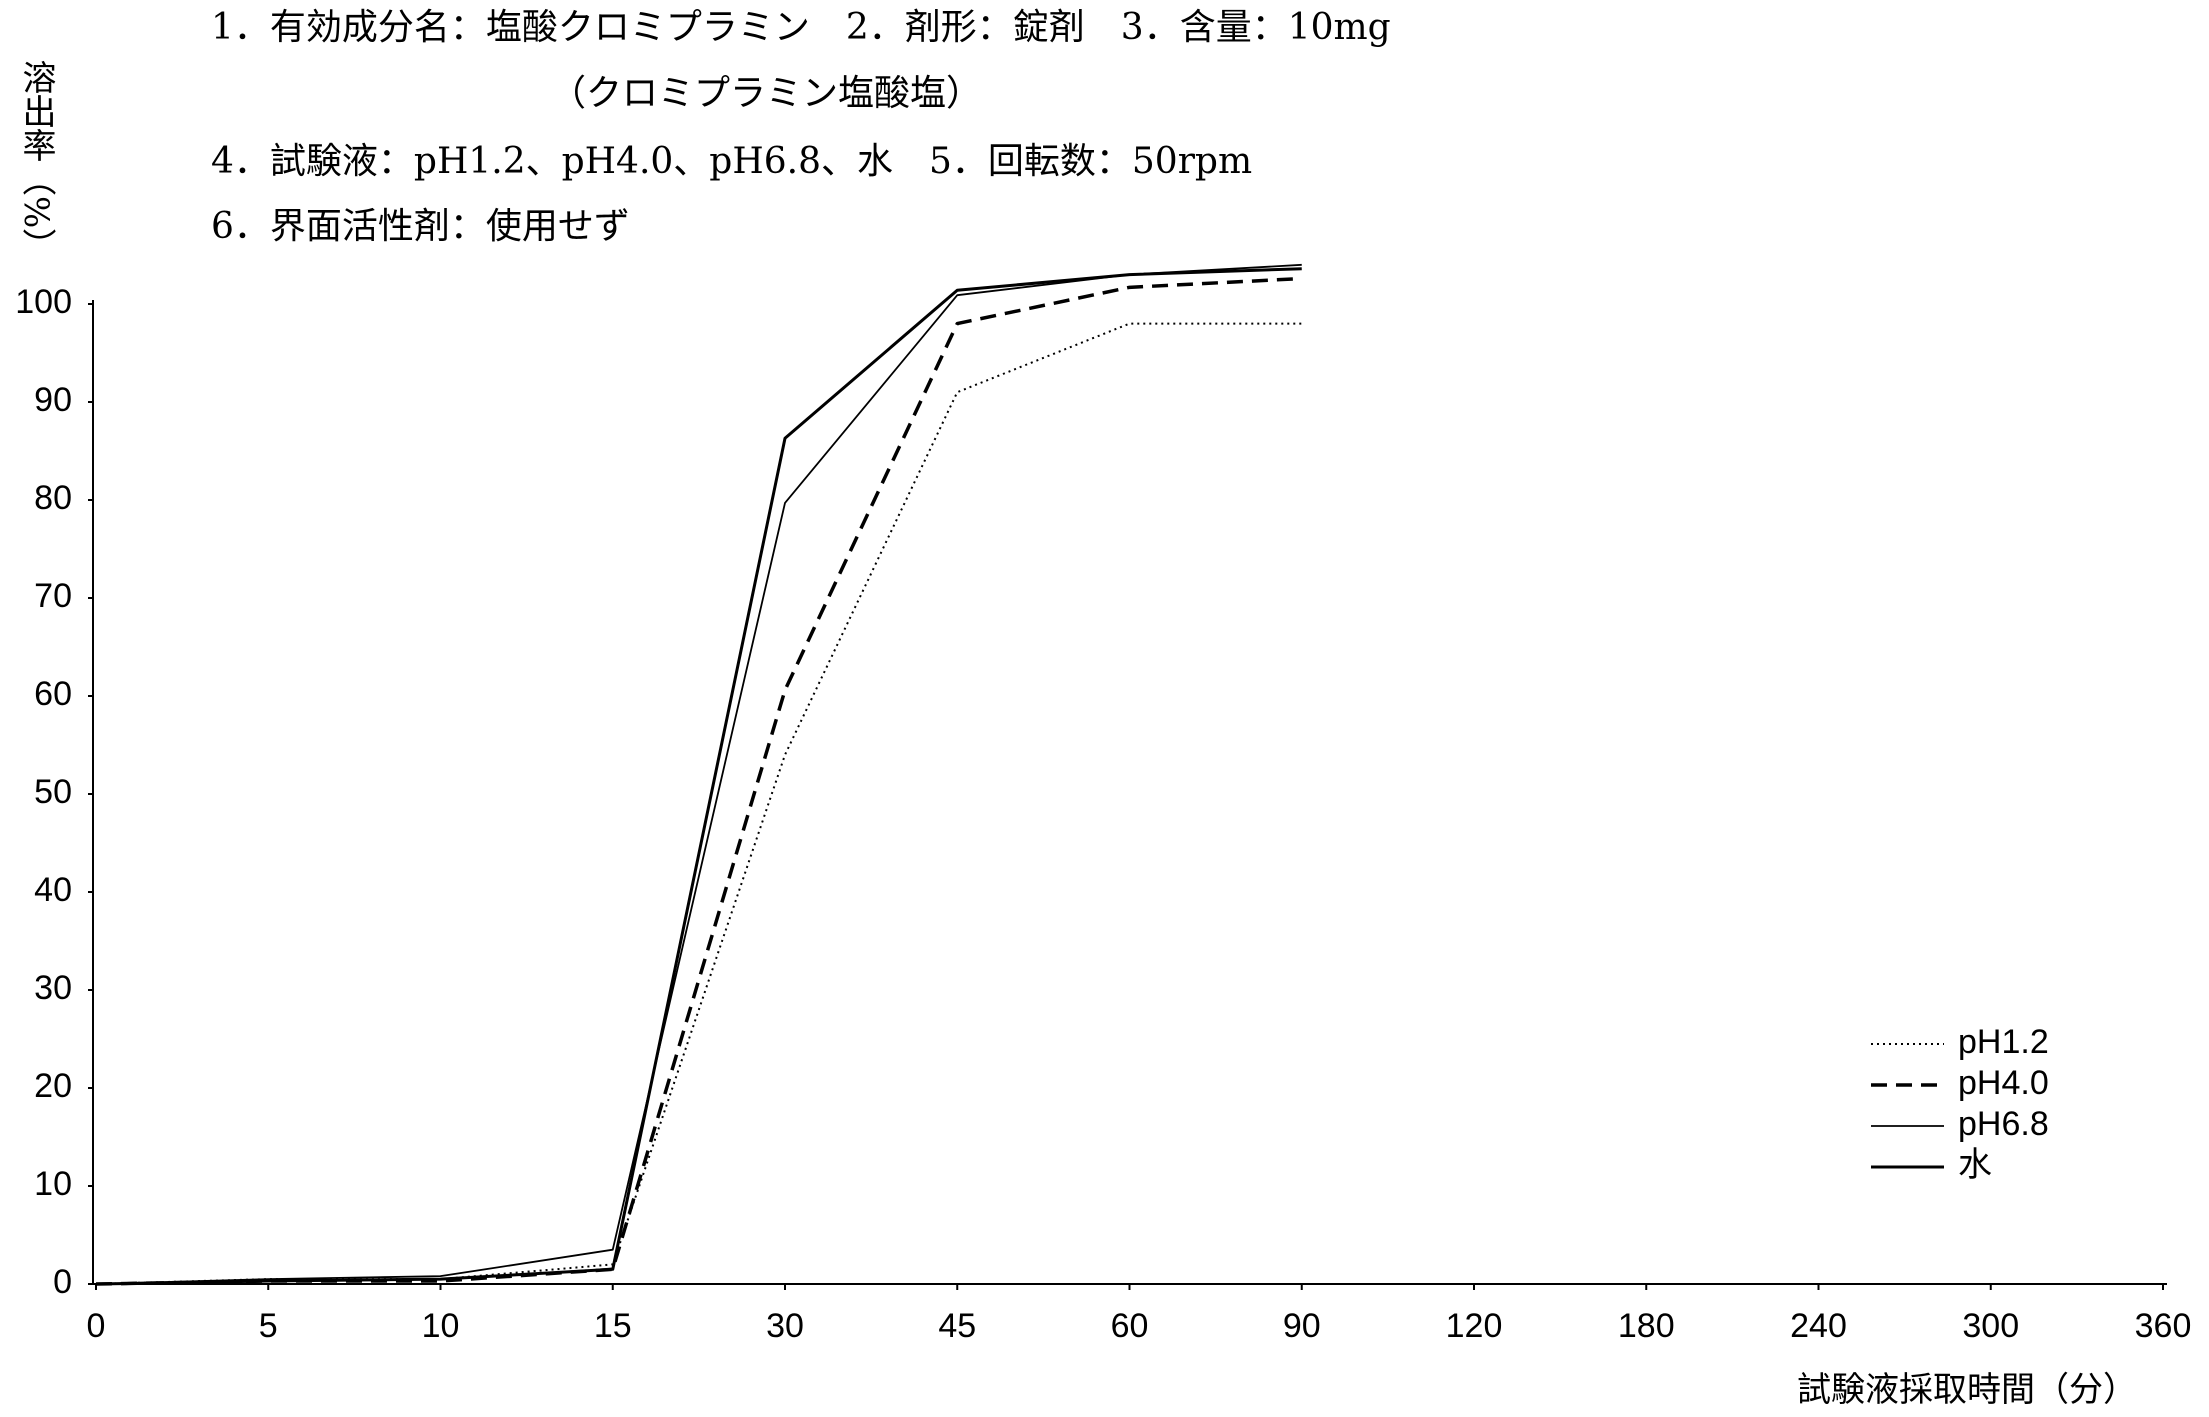 The height and width of the screenshot is (1417, 2209). I want to click on header-line: （クロミプラミン塩酸塩）, so click(766, 93).